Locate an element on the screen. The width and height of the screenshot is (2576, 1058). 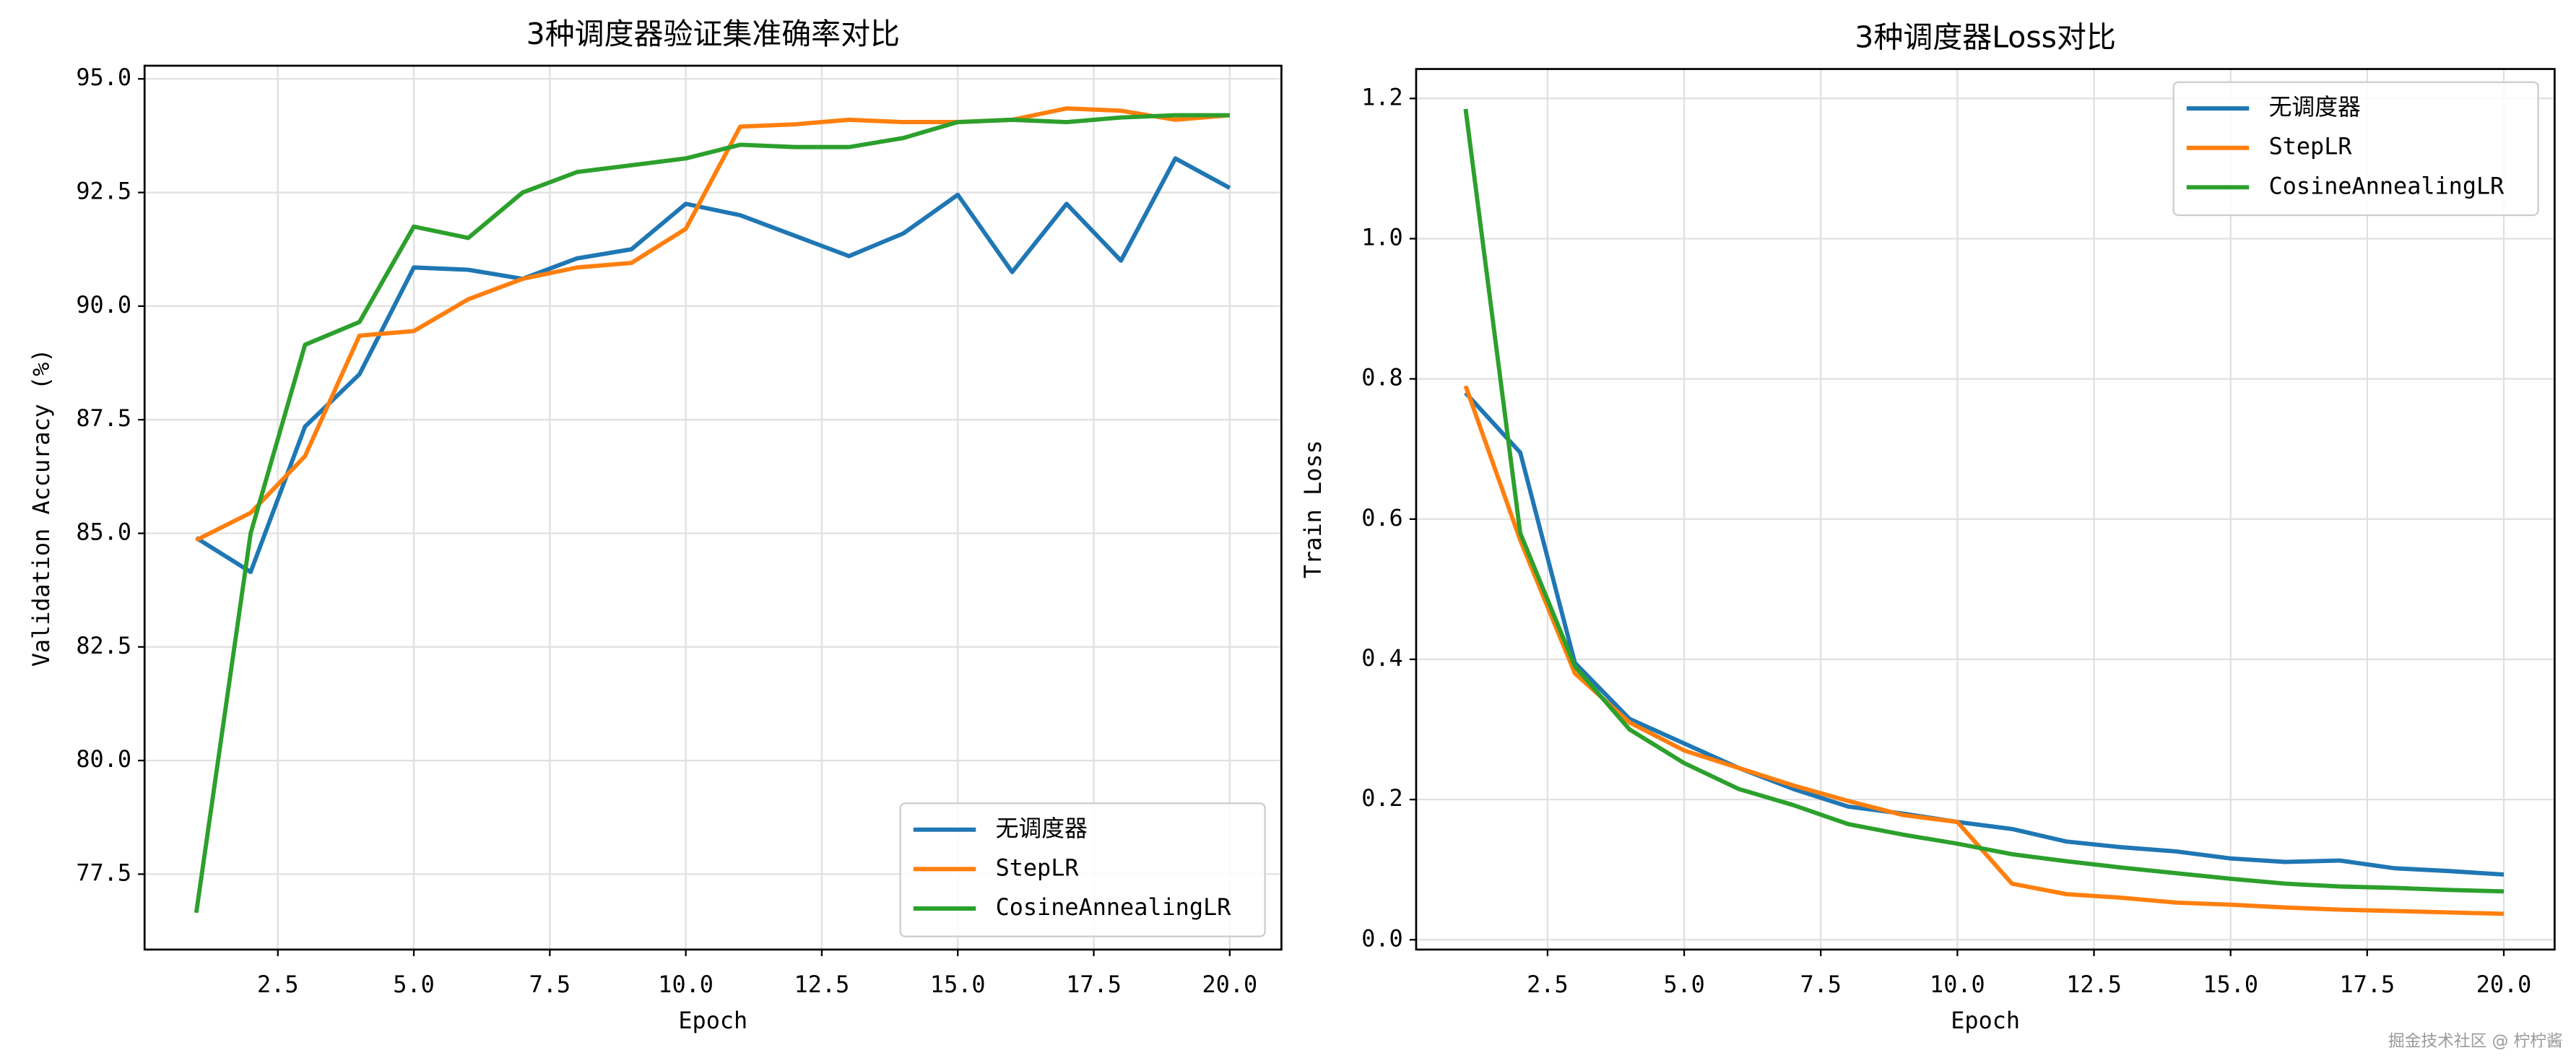
chart-title: 3种调度器Loss对比 is located at coordinates (1985, 37).